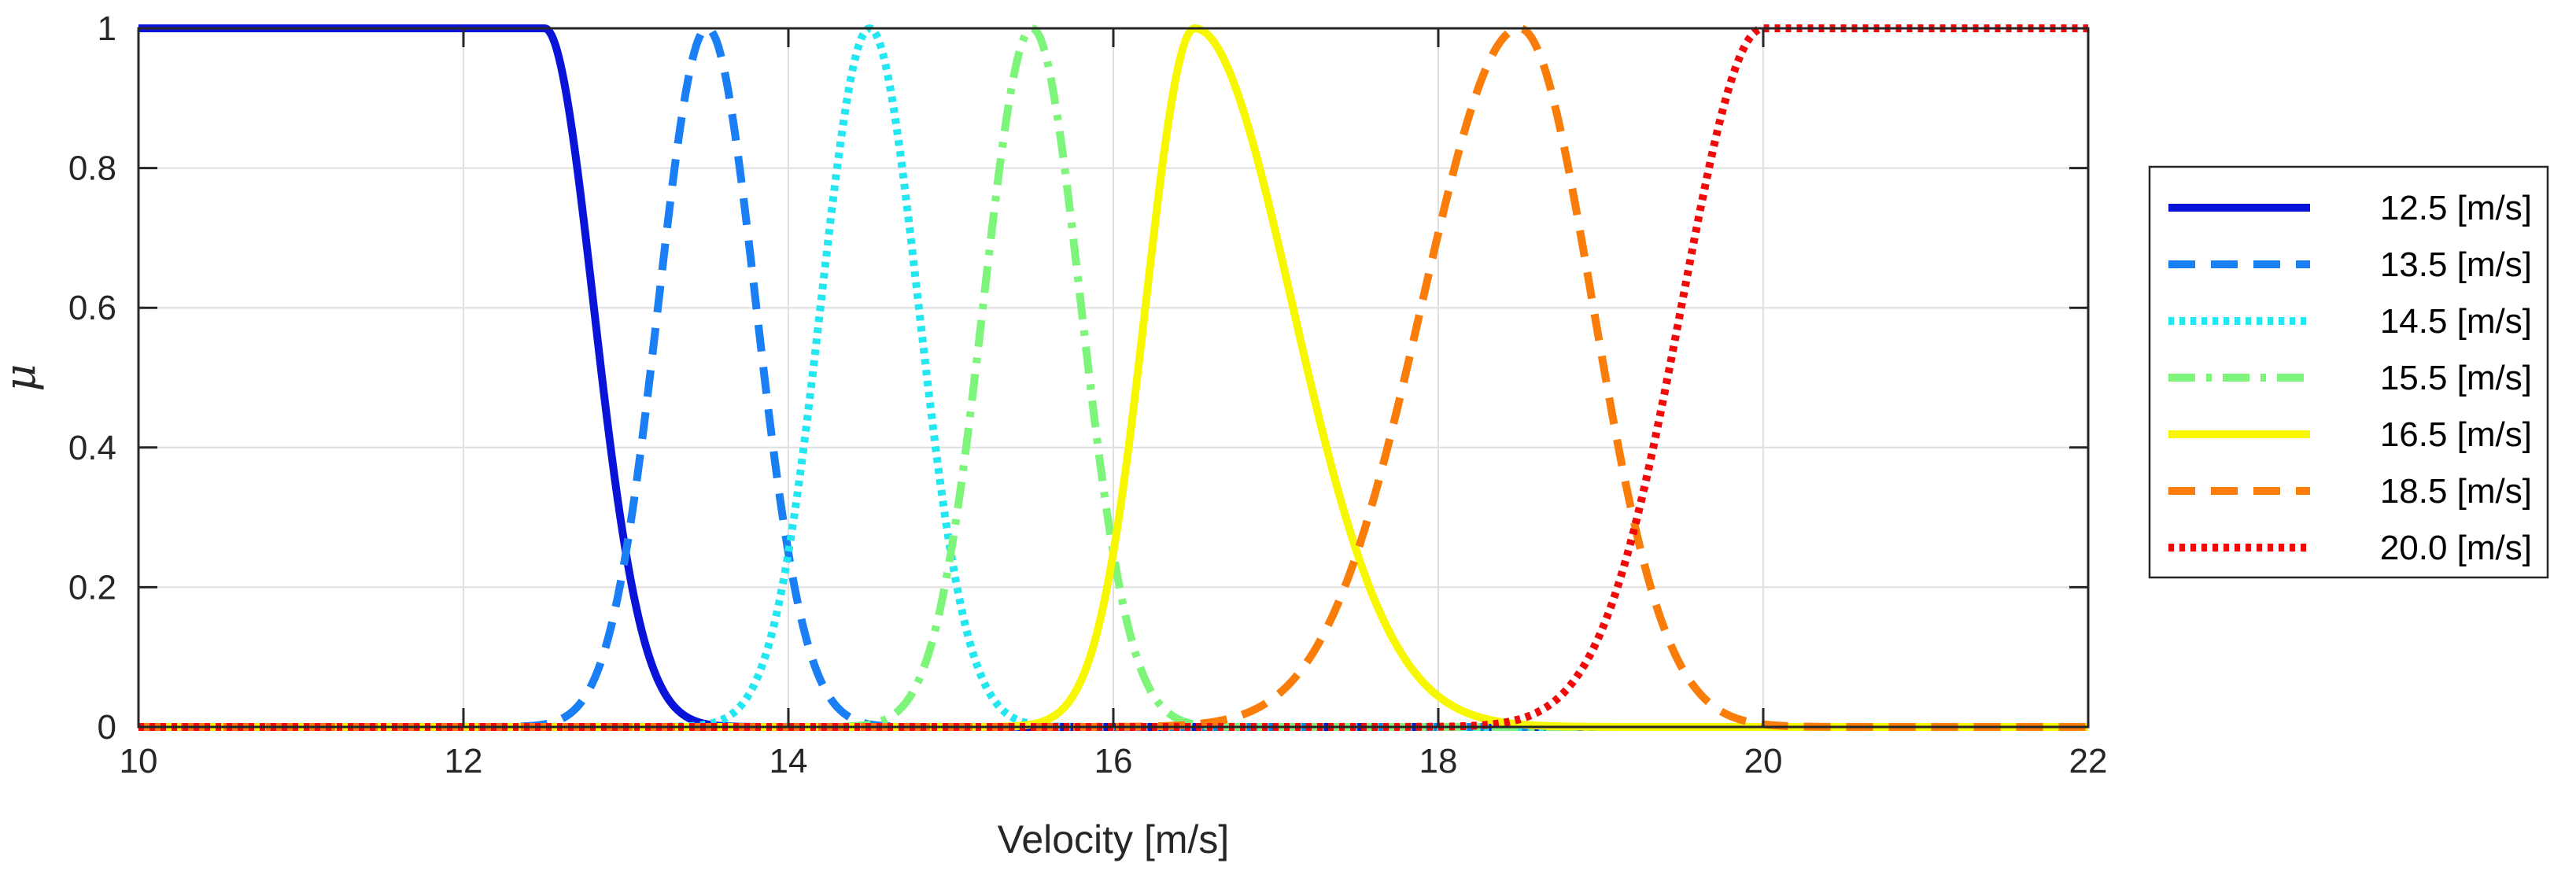  What do you see at coordinates (1114, 839) in the screenshot?
I see `x-axis-label: Velocity [m/s]` at bounding box center [1114, 839].